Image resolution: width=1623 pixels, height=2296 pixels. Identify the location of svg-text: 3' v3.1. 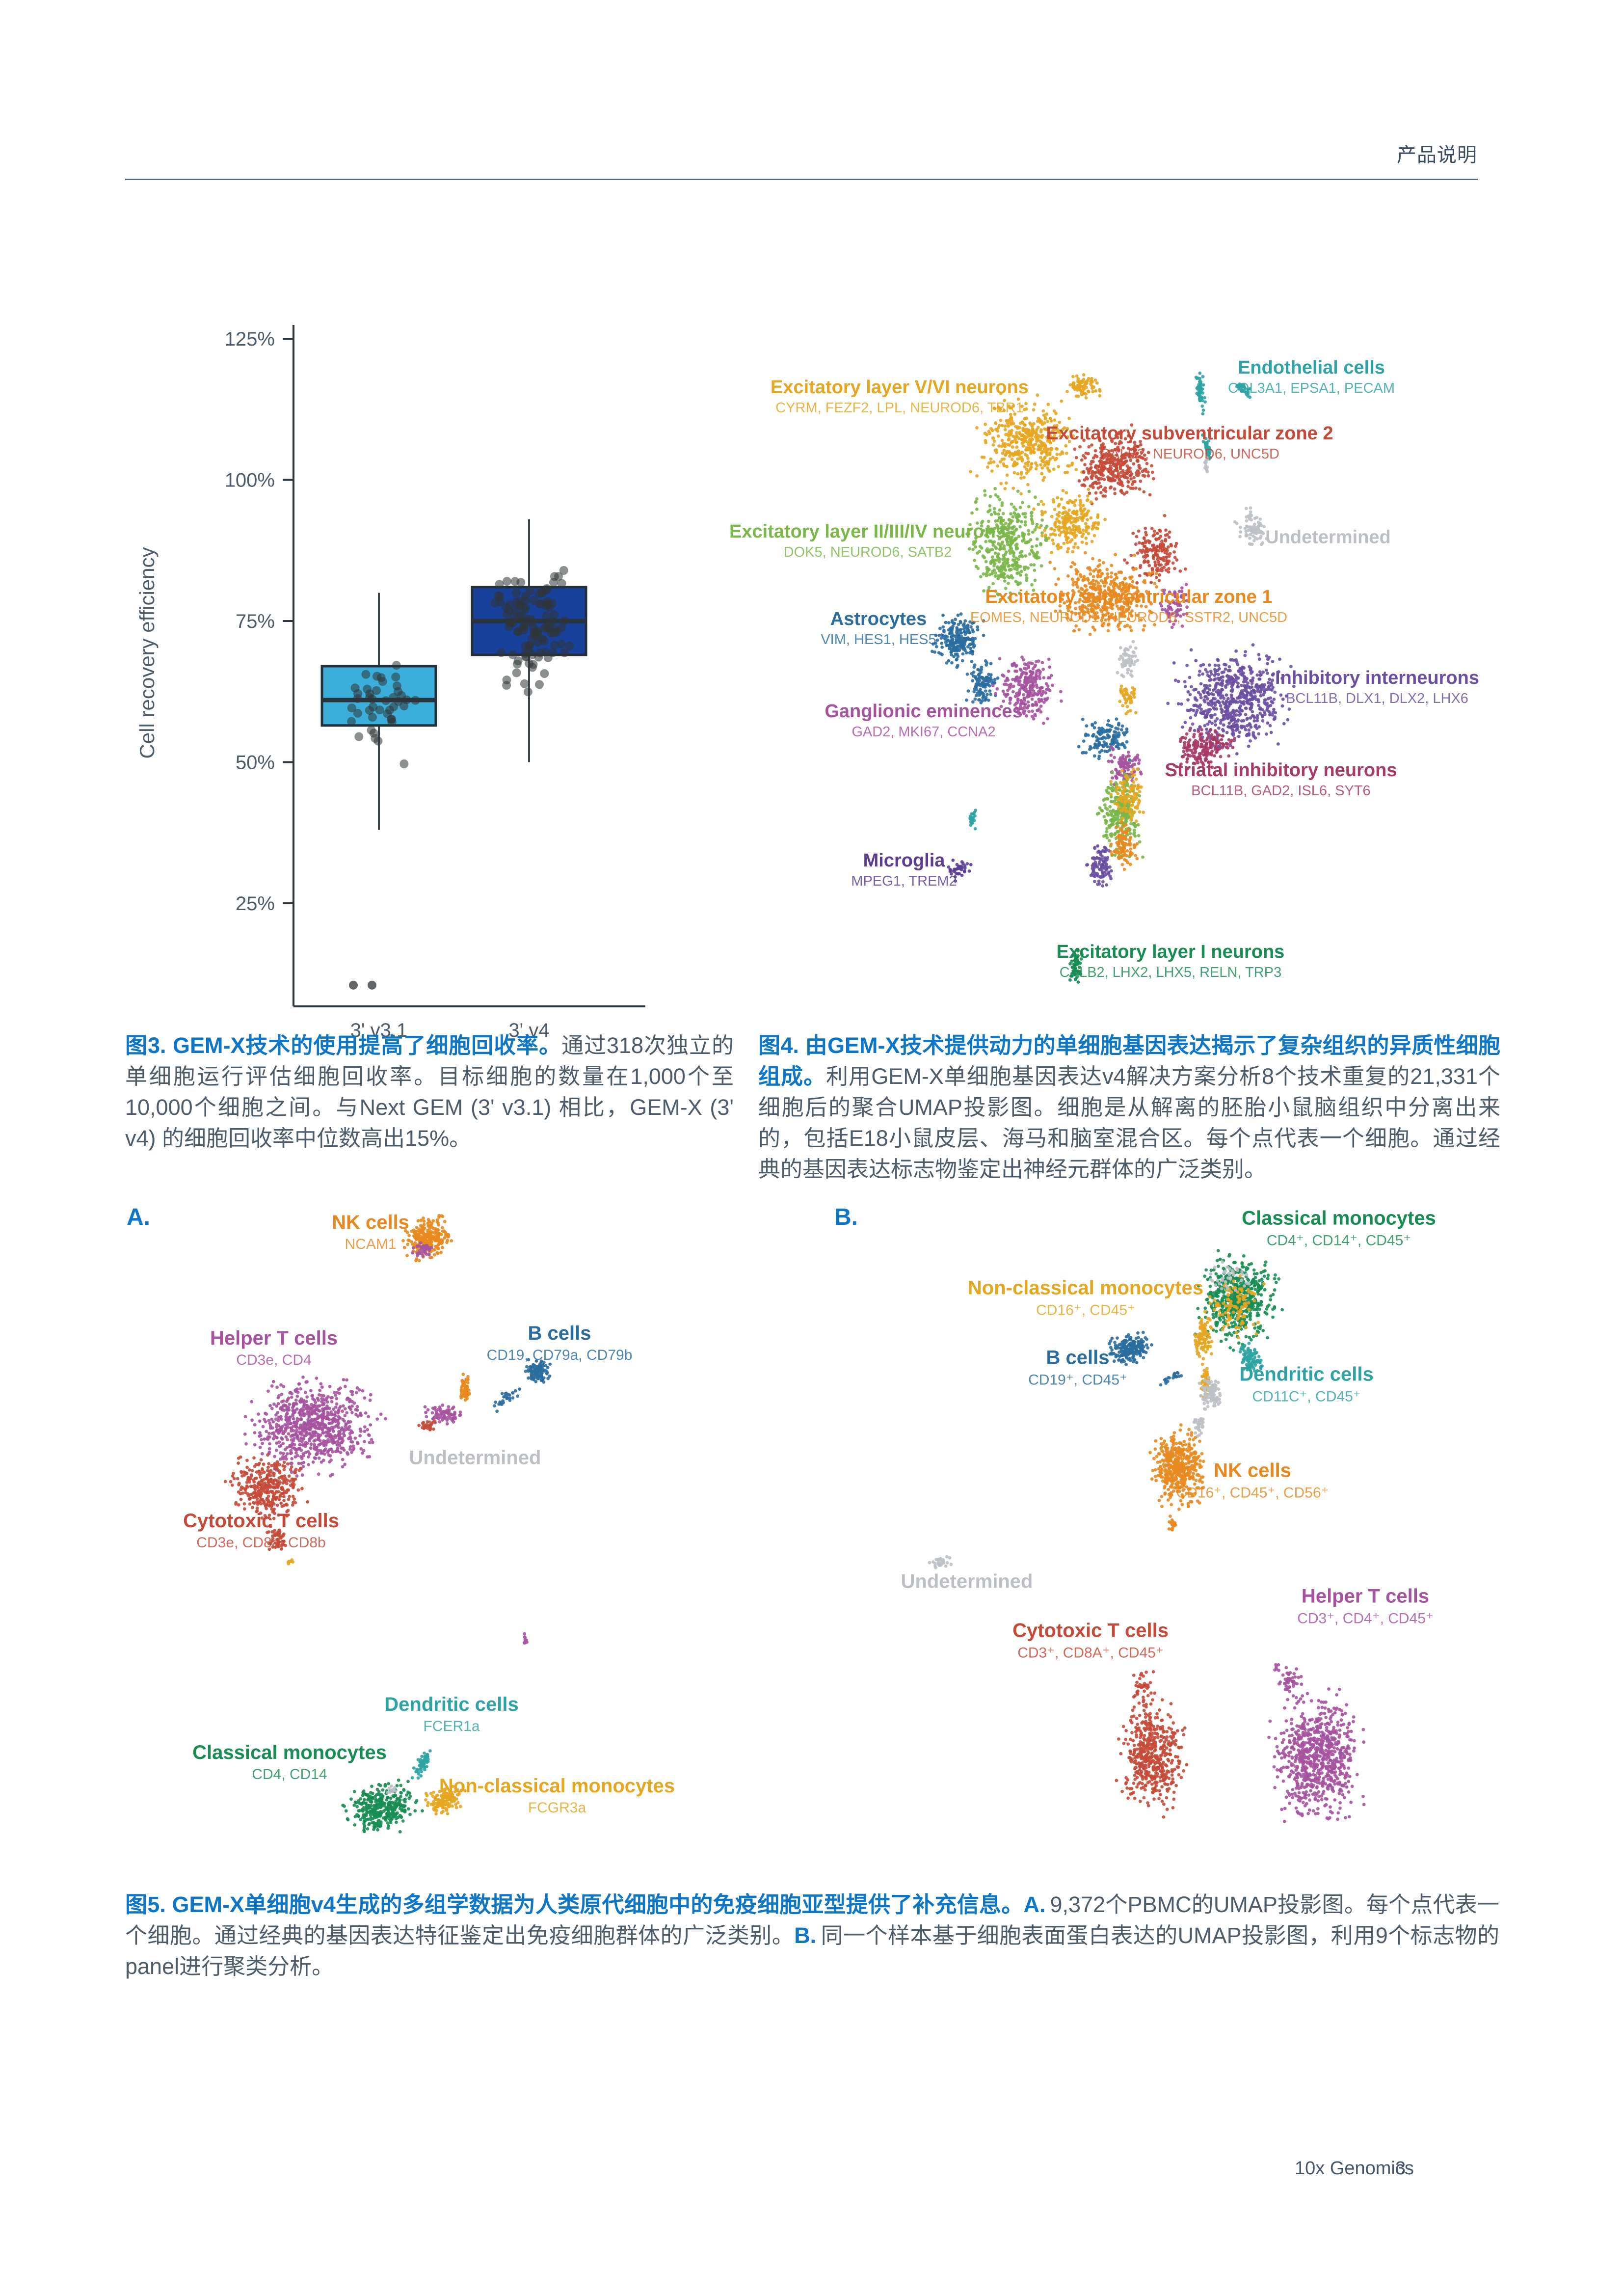
(379, 1030).